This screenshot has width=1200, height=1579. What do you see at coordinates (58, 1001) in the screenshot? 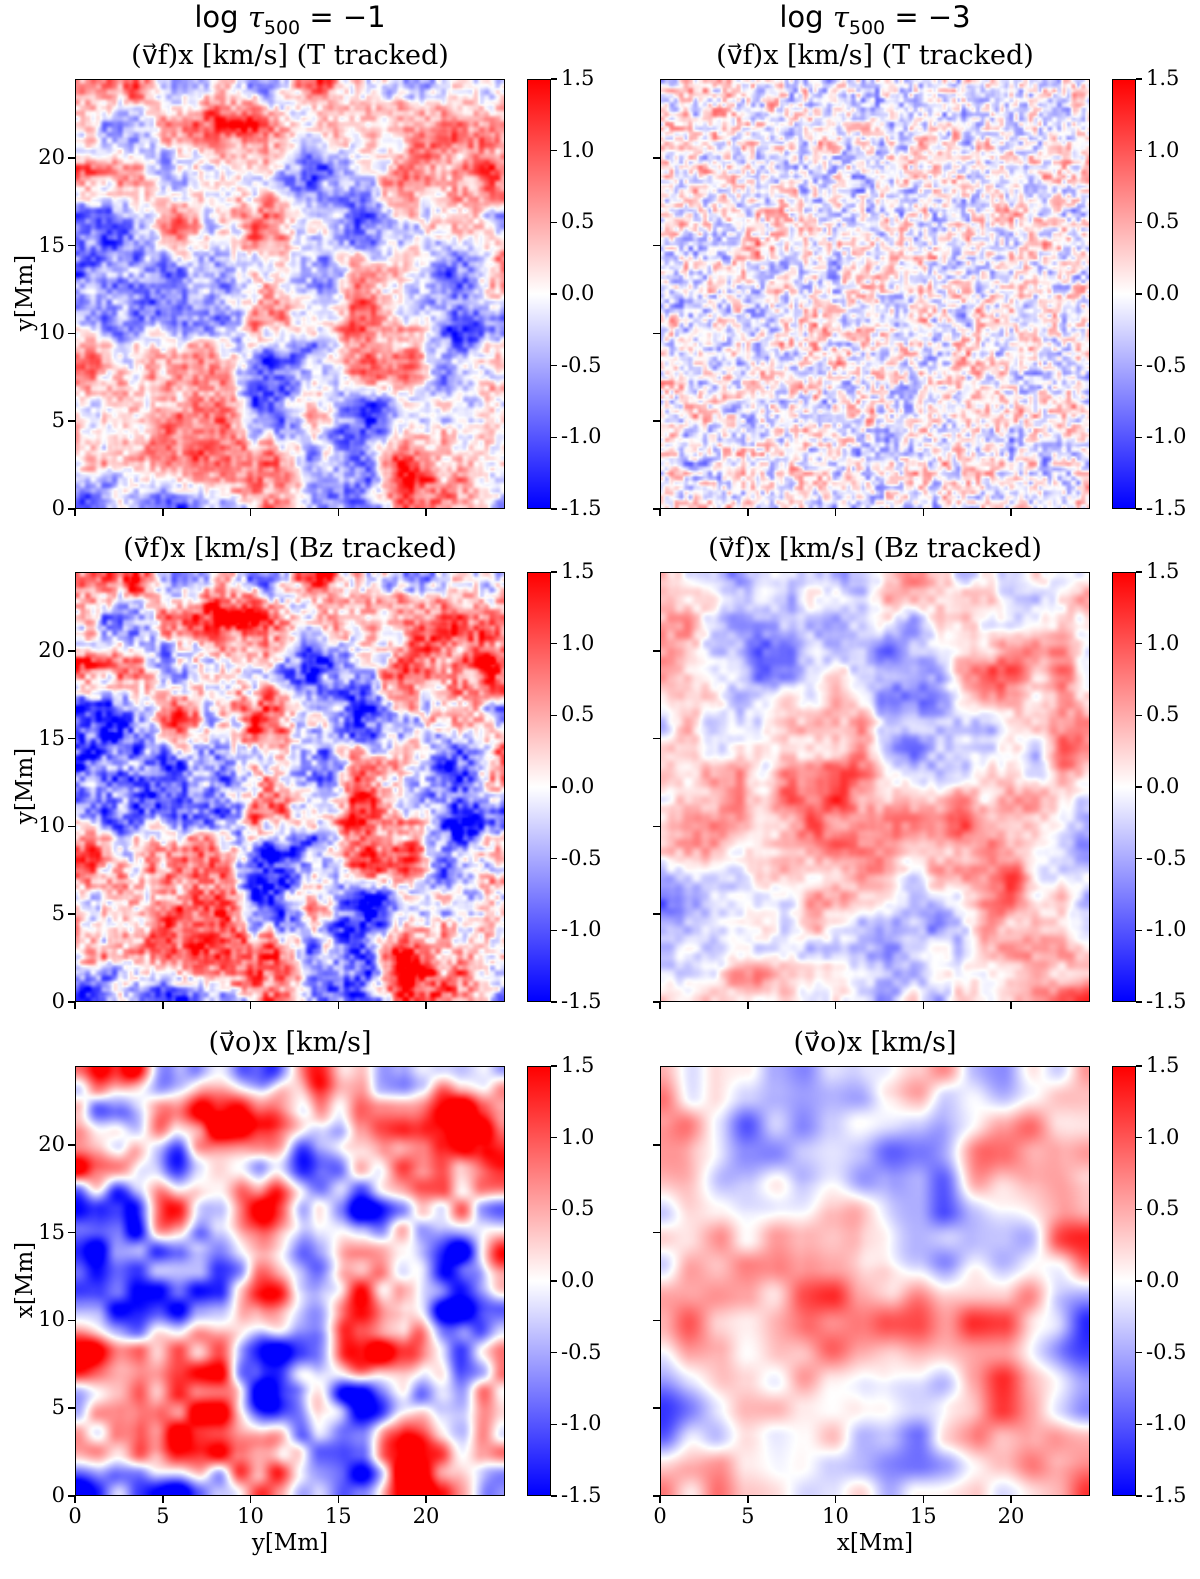
I see `y-tick-label: 0` at bounding box center [58, 1001].